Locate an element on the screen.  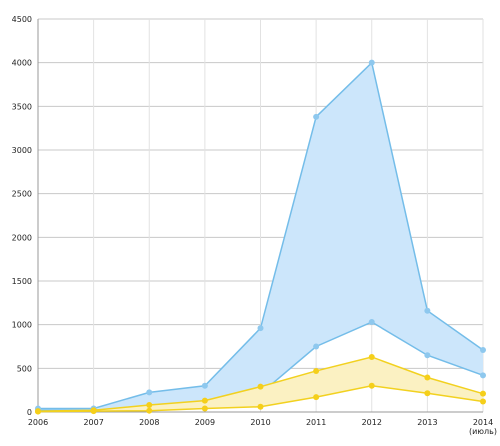
x-tick-label: 2011 is located at coordinates (316, 422).